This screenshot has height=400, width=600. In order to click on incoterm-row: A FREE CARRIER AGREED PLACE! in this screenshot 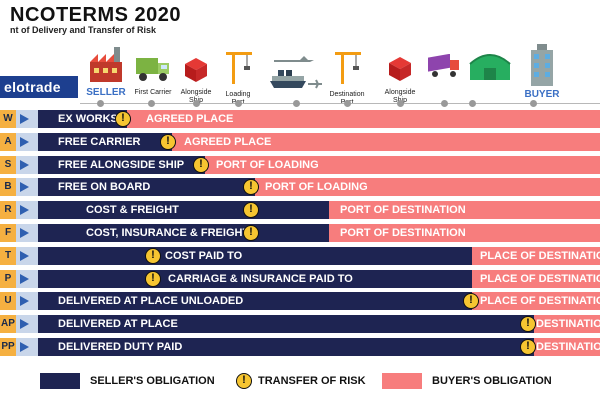, I will do `click(300, 141)`.